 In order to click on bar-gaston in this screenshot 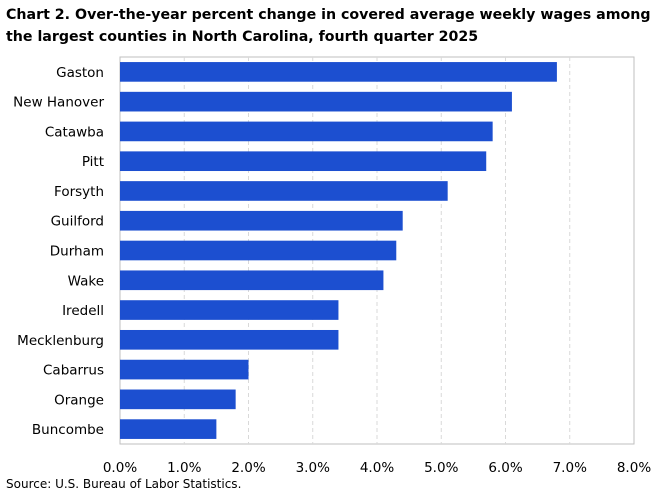, I will do `click(338, 72)`.